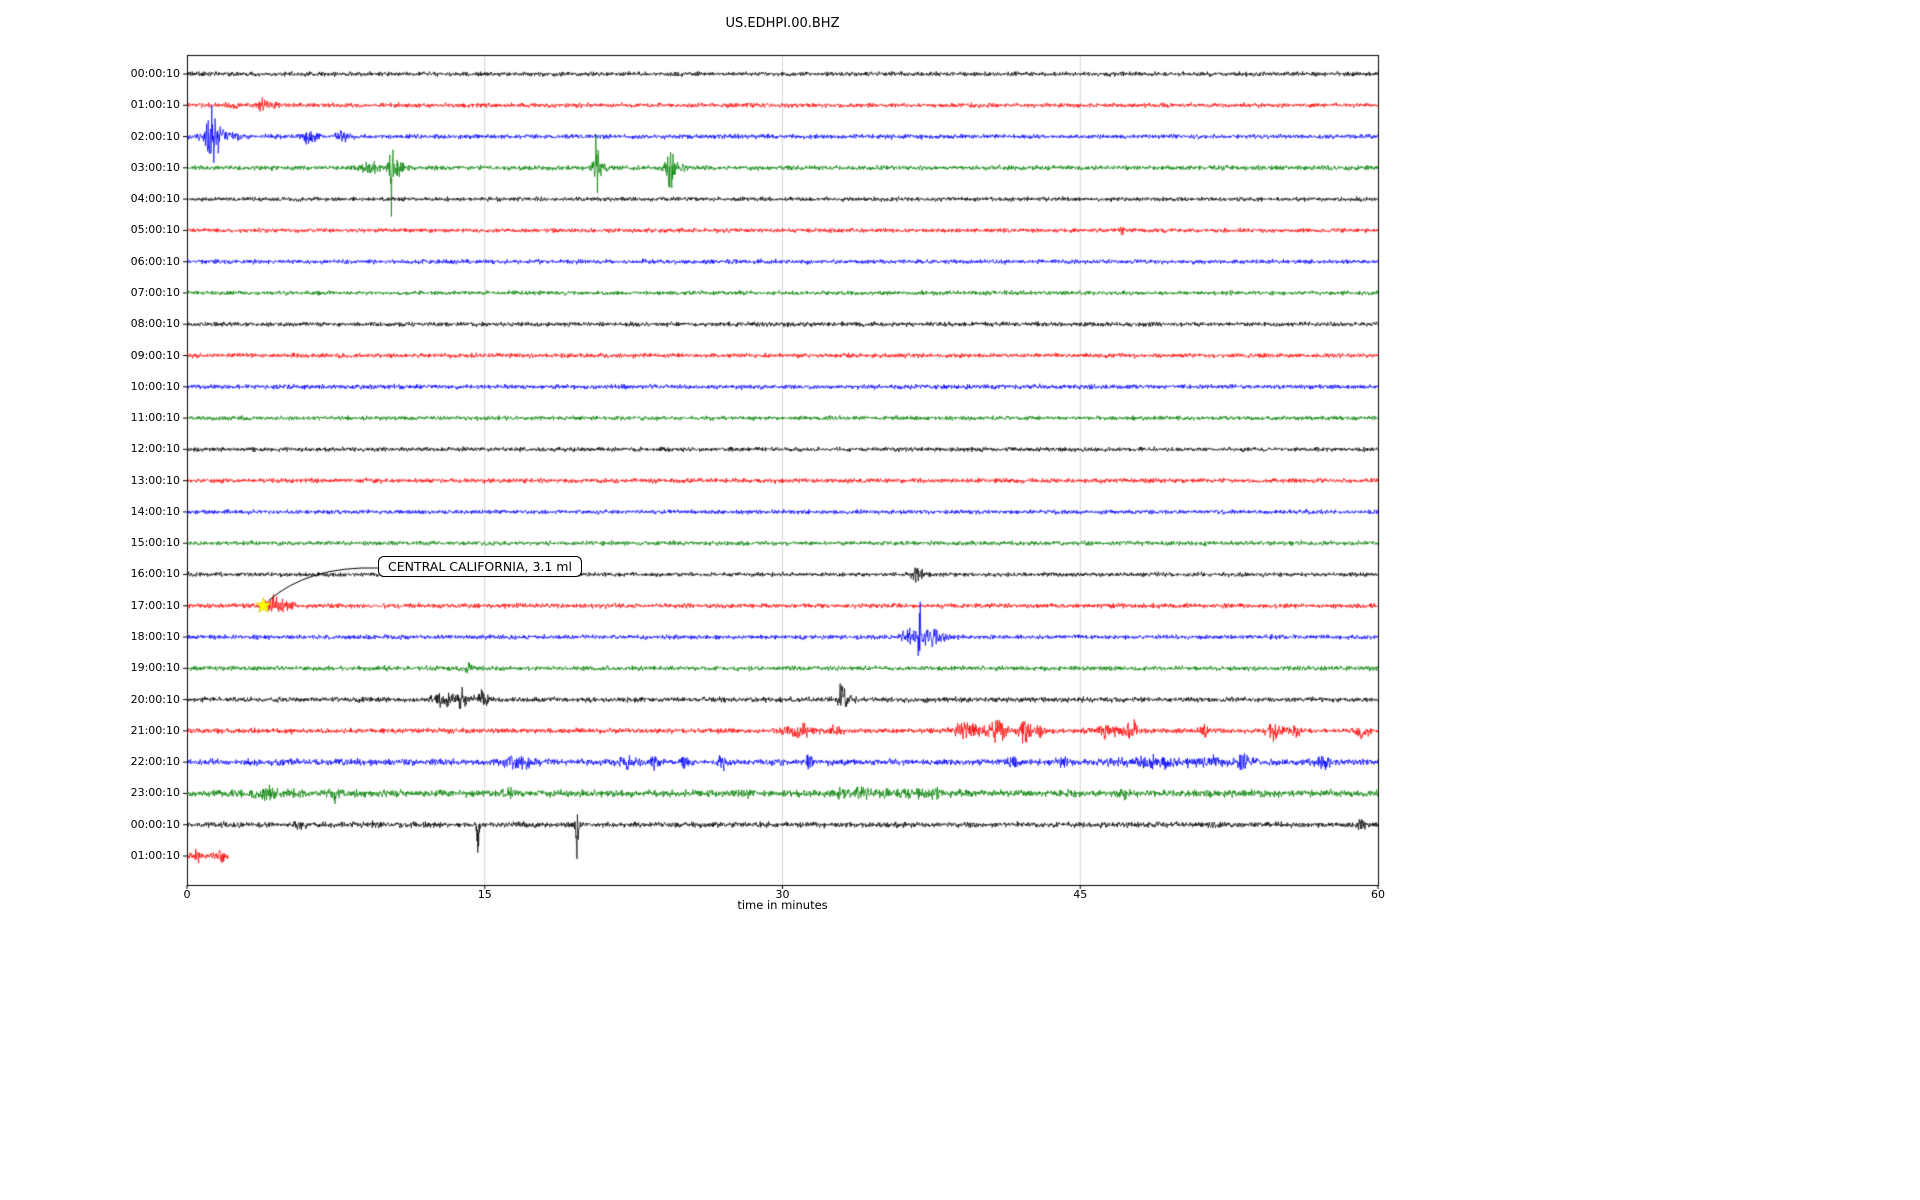 This screenshot has width=1920, height=1200. Describe the element at coordinates (155, 730) in the screenshot. I see `trace-time-label: 21:00:10` at that location.